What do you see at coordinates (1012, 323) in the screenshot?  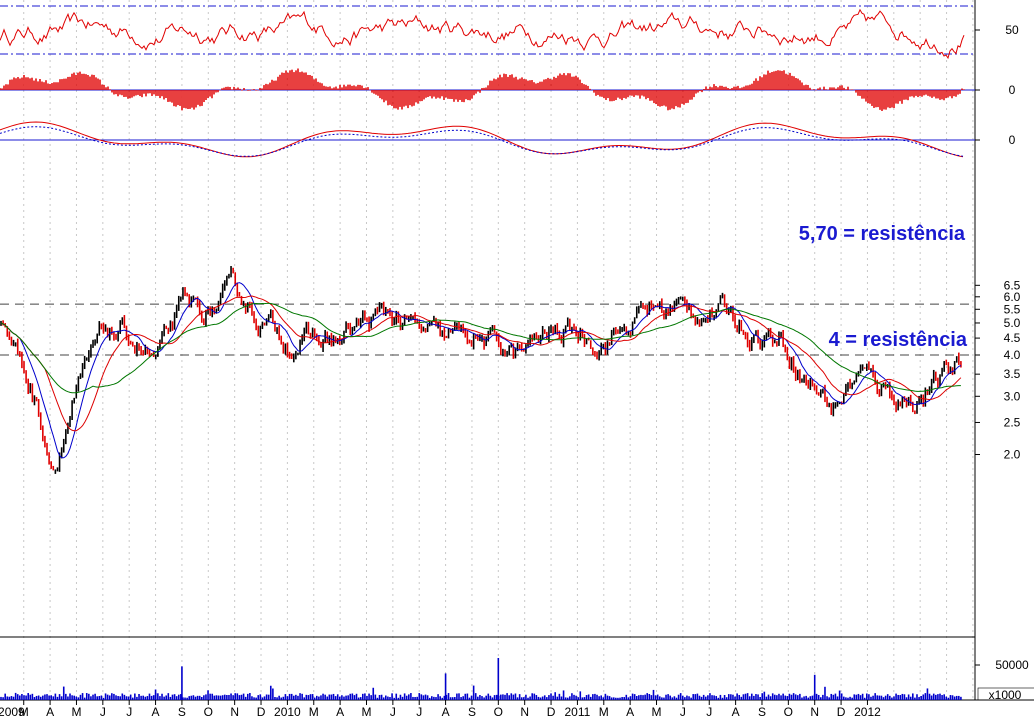 I see `price-tick-label: 5.0` at bounding box center [1012, 323].